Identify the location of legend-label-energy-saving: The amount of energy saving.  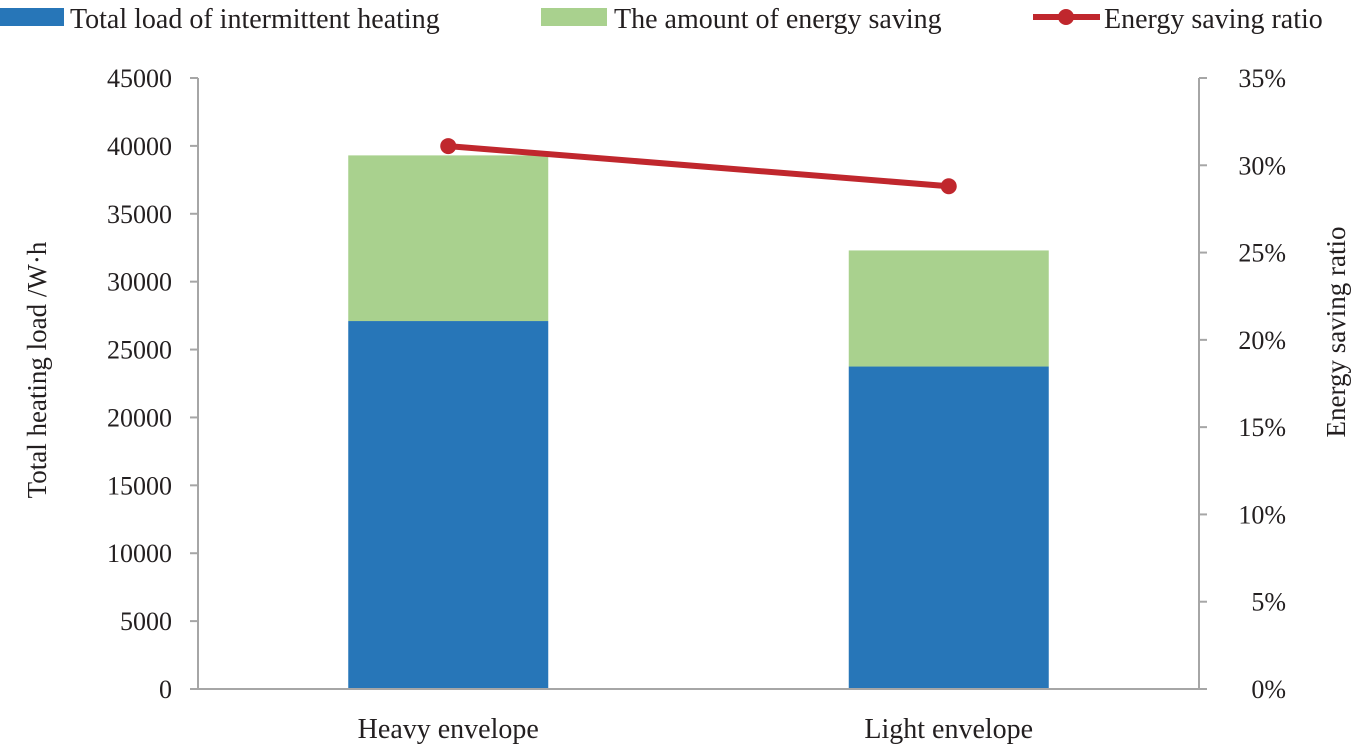
(778, 19).